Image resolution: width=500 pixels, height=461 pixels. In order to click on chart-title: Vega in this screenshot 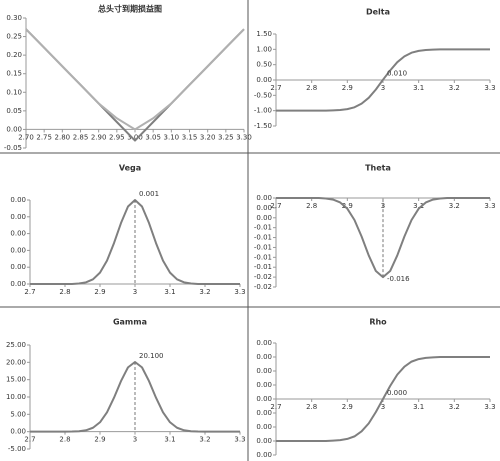, I will do `click(130, 168)`.